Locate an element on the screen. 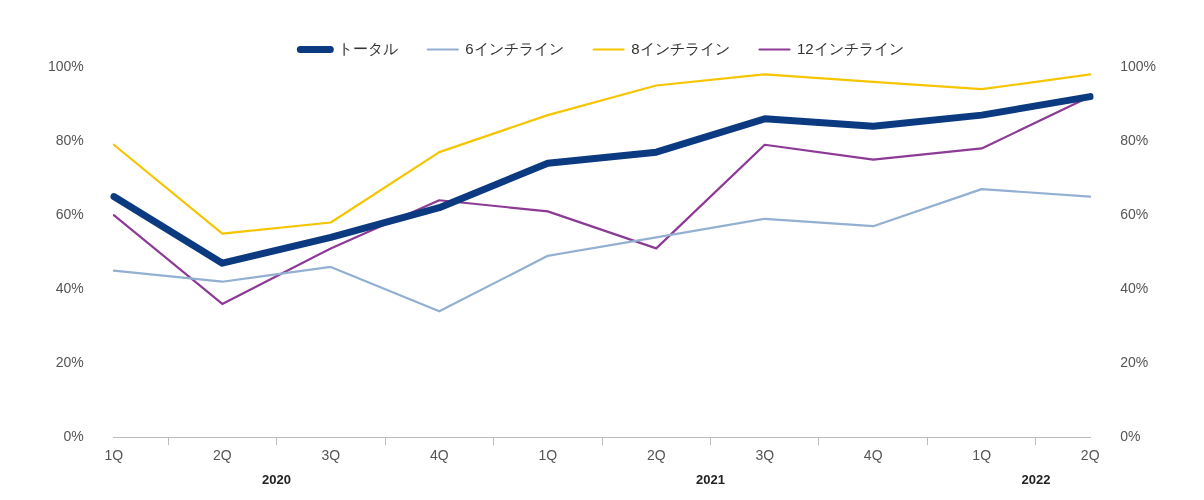 The height and width of the screenshot is (500, 1204). legend-label: トータル is located at coordinates (367, 48).